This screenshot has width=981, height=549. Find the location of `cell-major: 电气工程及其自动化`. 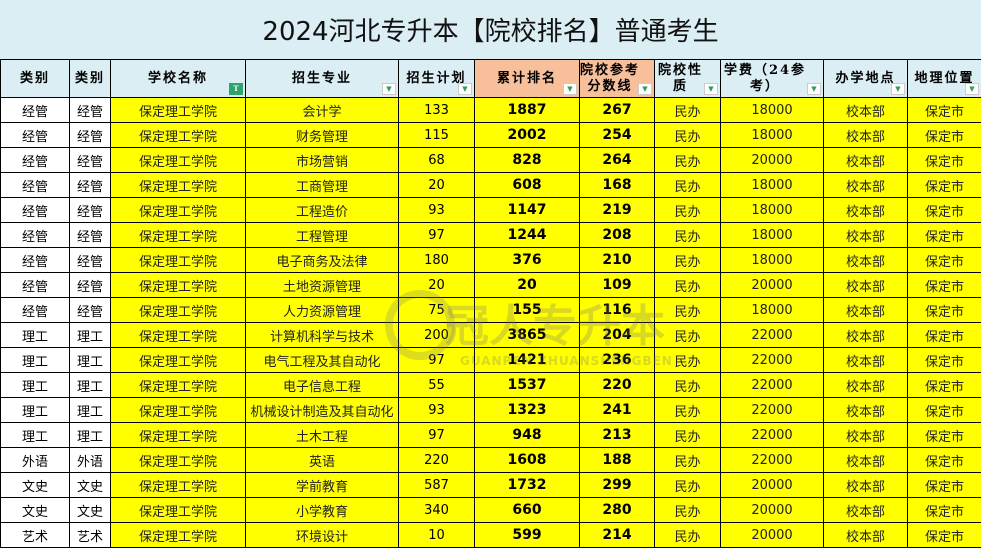

cell-major: 电气工程及其自动化 is located at coordinates (322, 360).